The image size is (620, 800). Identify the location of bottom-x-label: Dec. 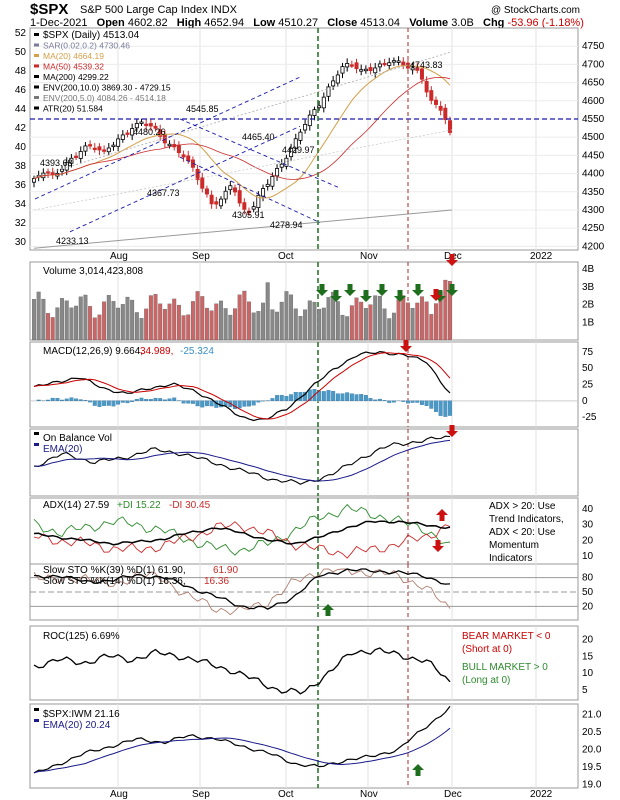
(453, 794).